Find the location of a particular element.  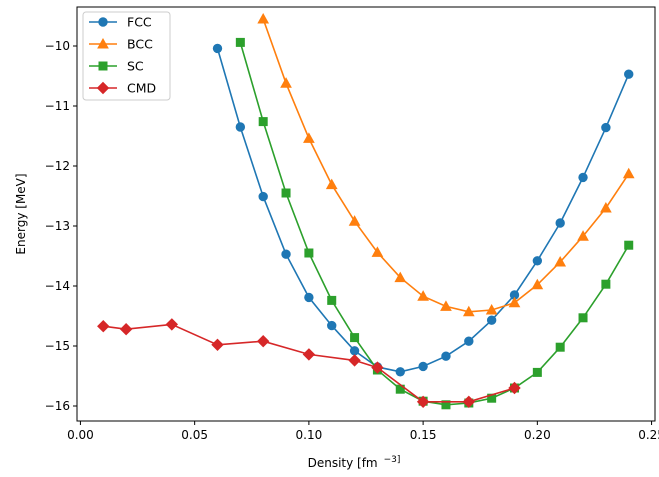

series-line-cmd is located at coordinates (309, 363).